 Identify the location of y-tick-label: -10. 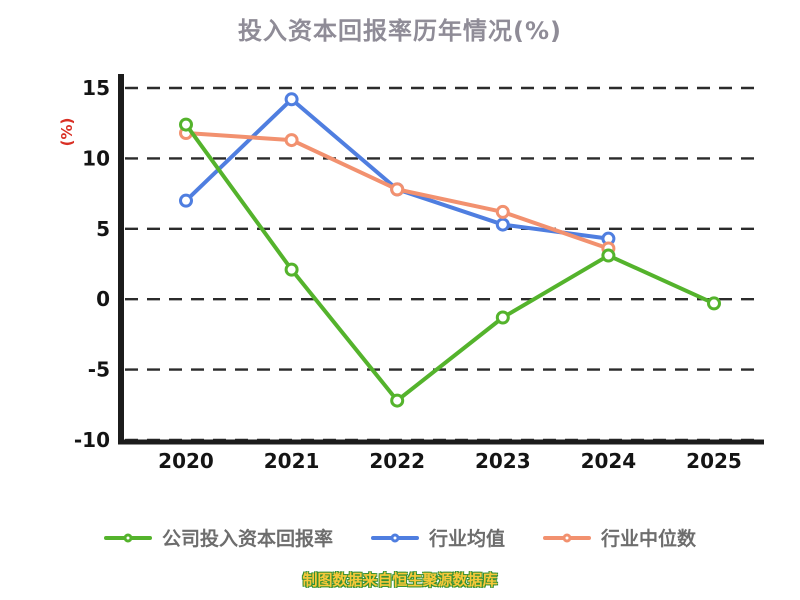
(92, 440).